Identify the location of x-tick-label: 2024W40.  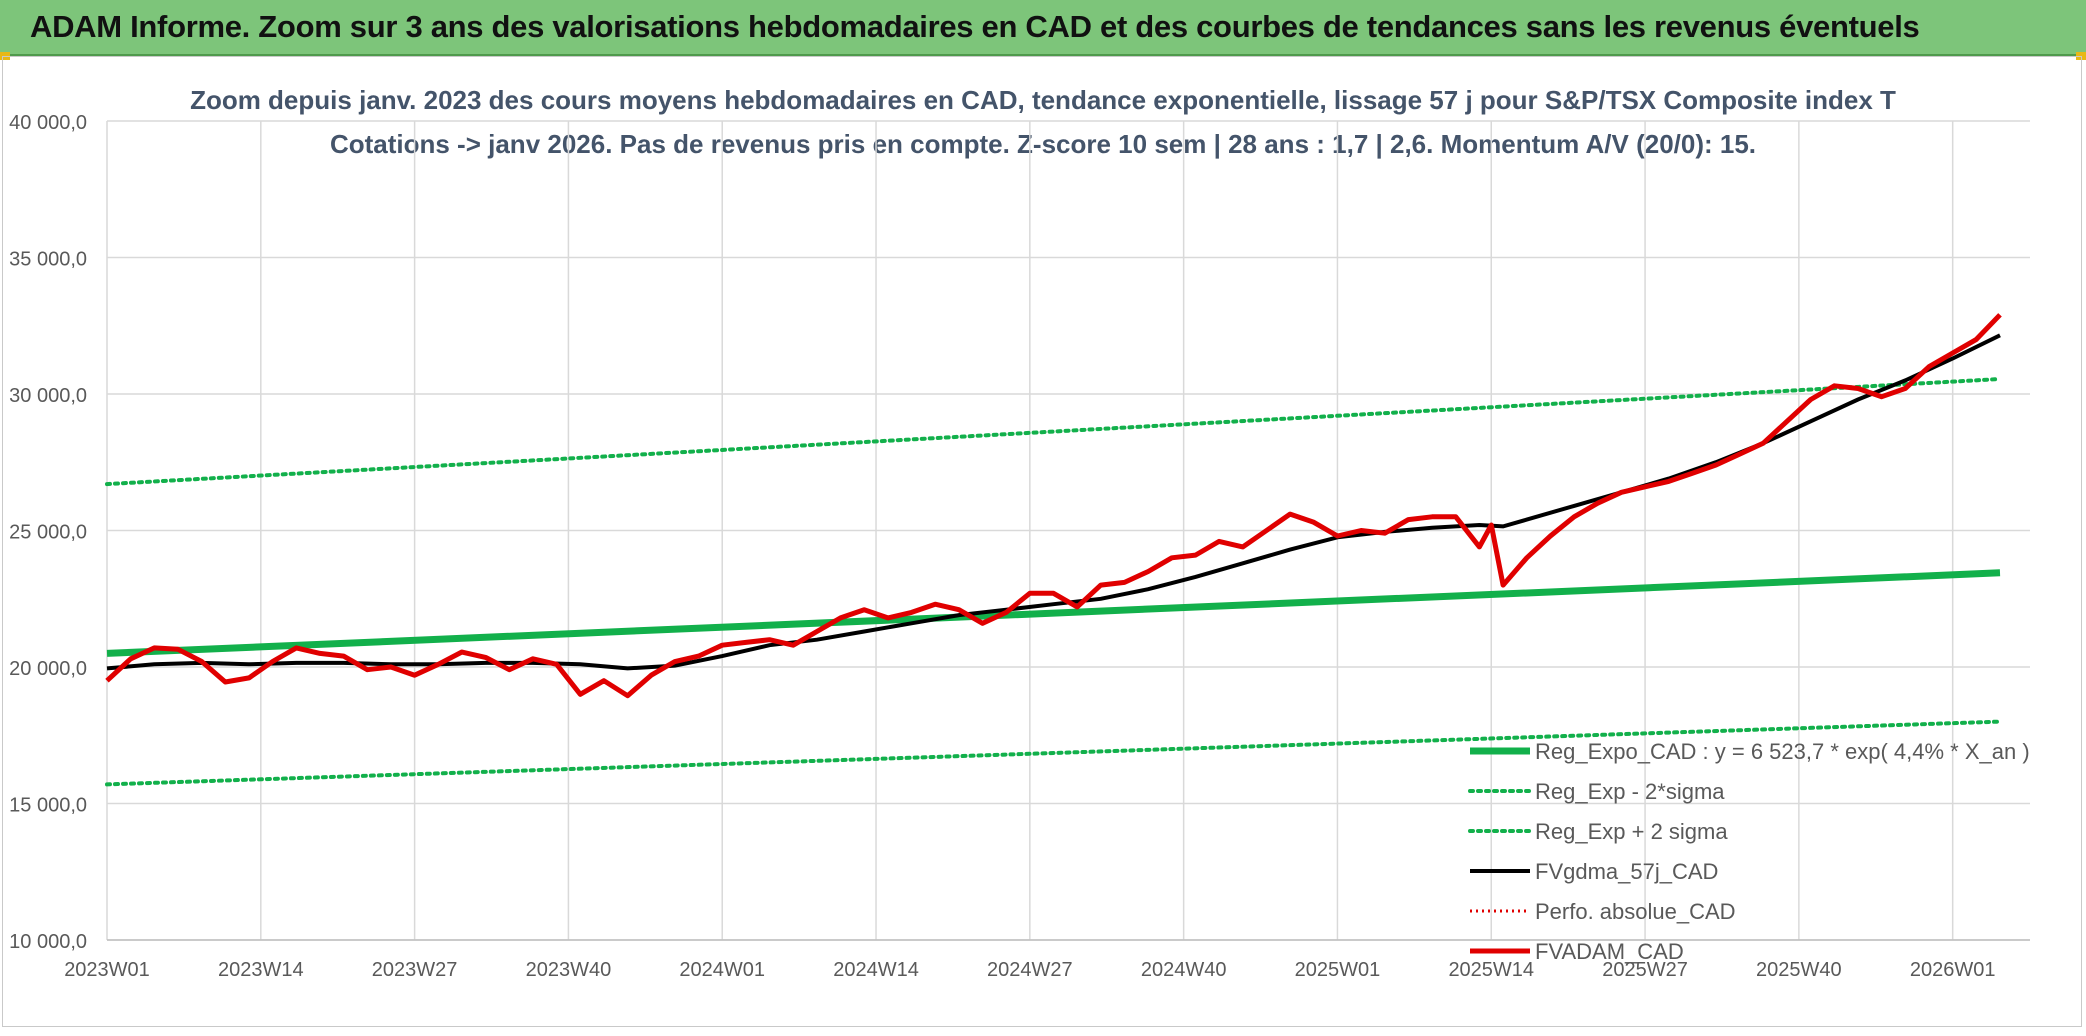
(1184, 970).